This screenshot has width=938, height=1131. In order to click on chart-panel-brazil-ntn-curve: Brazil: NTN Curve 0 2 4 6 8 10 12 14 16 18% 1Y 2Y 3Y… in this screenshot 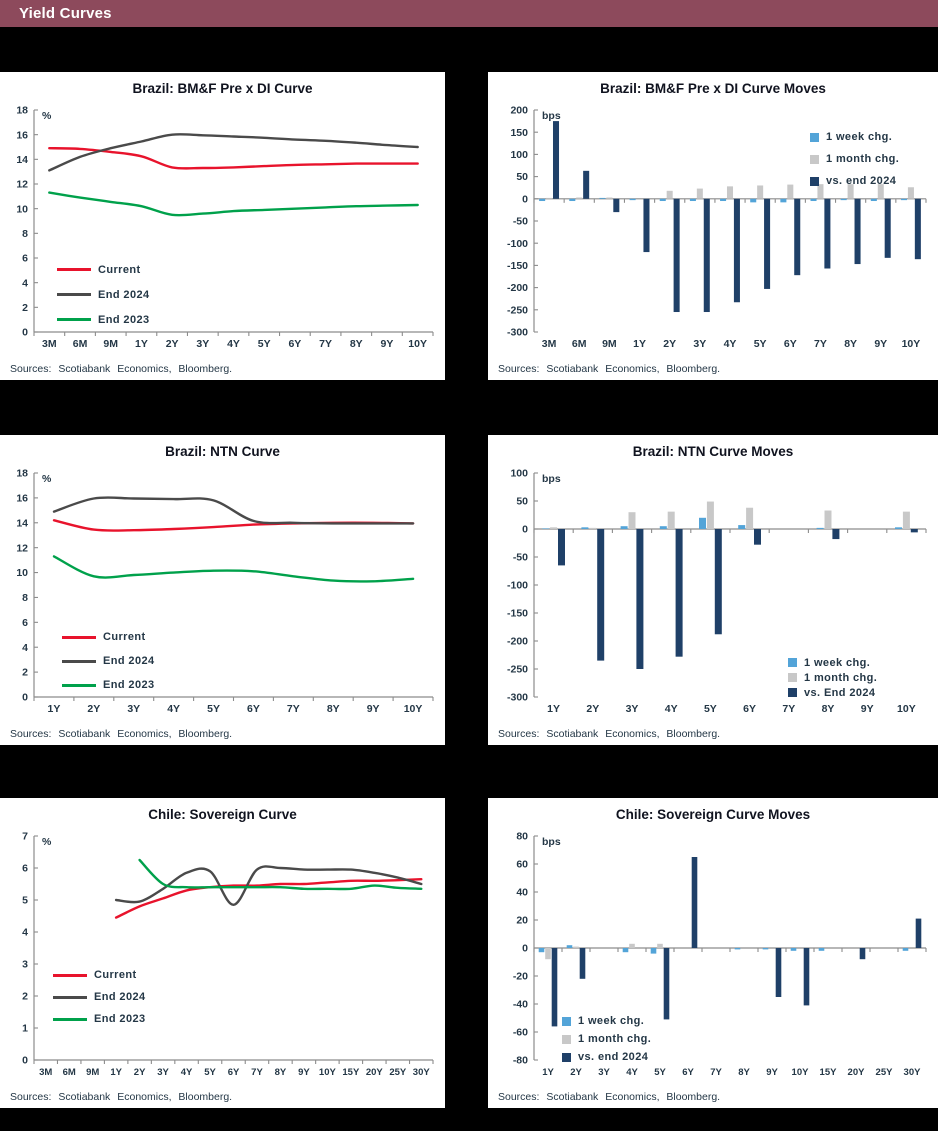, I will do `click(222, 590)`.